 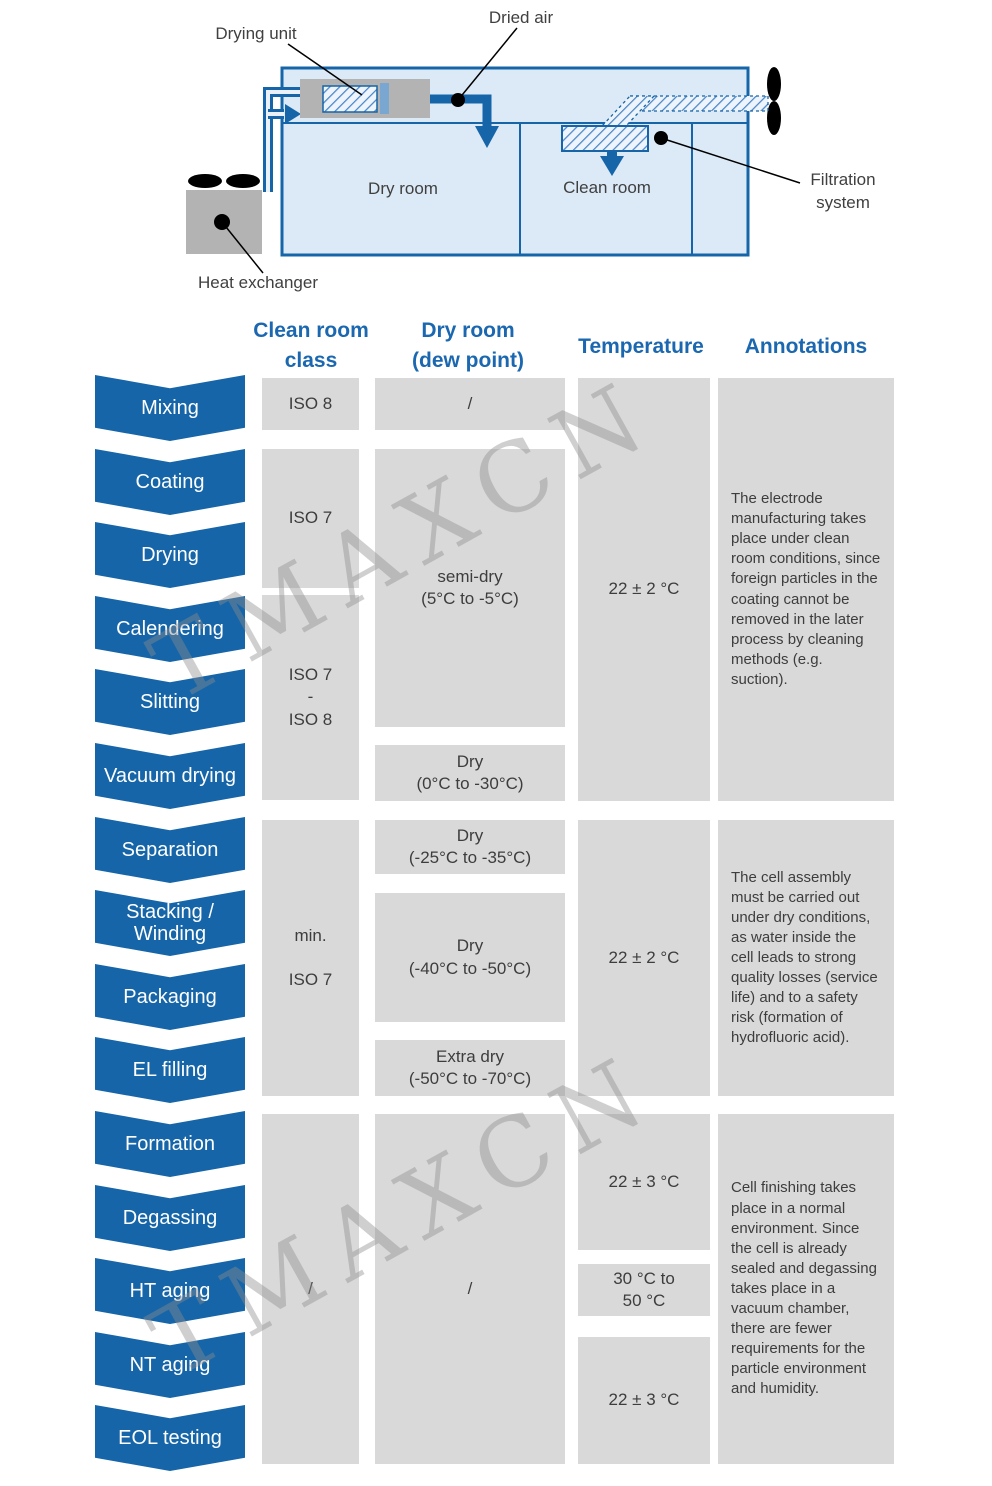 I want to click on step-label: EL filling, so click(x=170, y=1070).